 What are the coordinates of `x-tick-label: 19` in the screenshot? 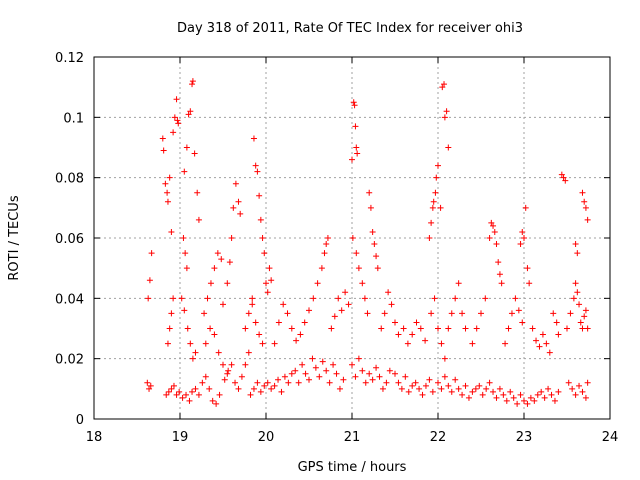 It's located at (180, 437).